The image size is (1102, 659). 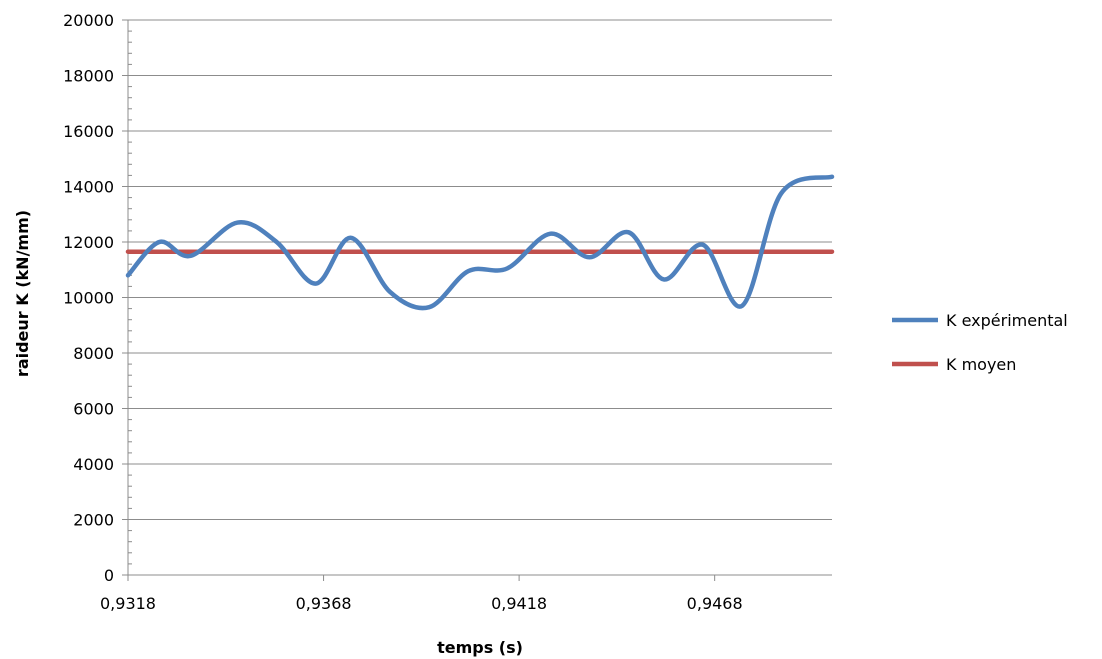 I want to click on y-axis-title: raideur K (kN/mm), so click(x=22, y=293).